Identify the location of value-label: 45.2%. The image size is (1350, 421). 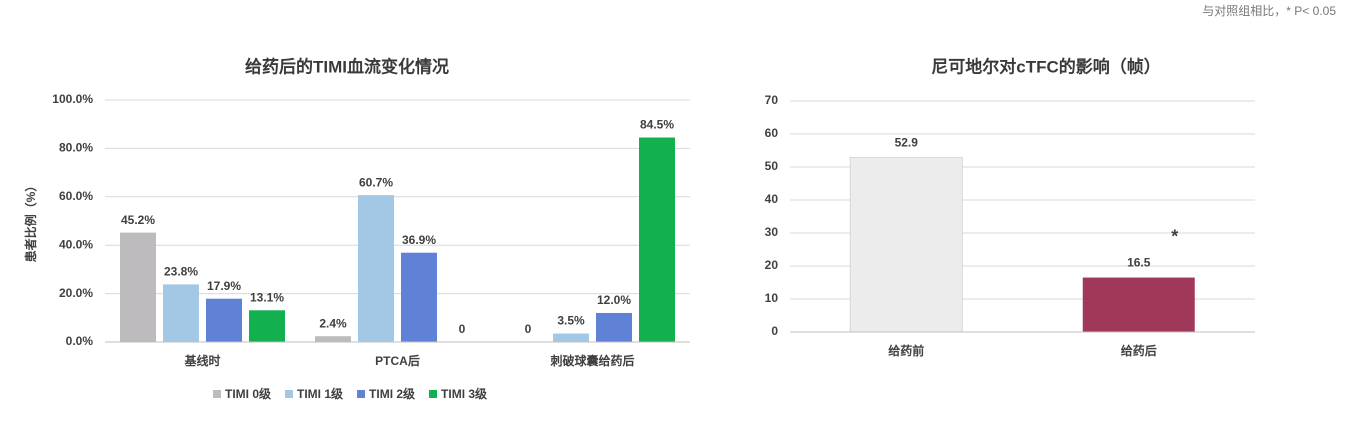
(138, 220).